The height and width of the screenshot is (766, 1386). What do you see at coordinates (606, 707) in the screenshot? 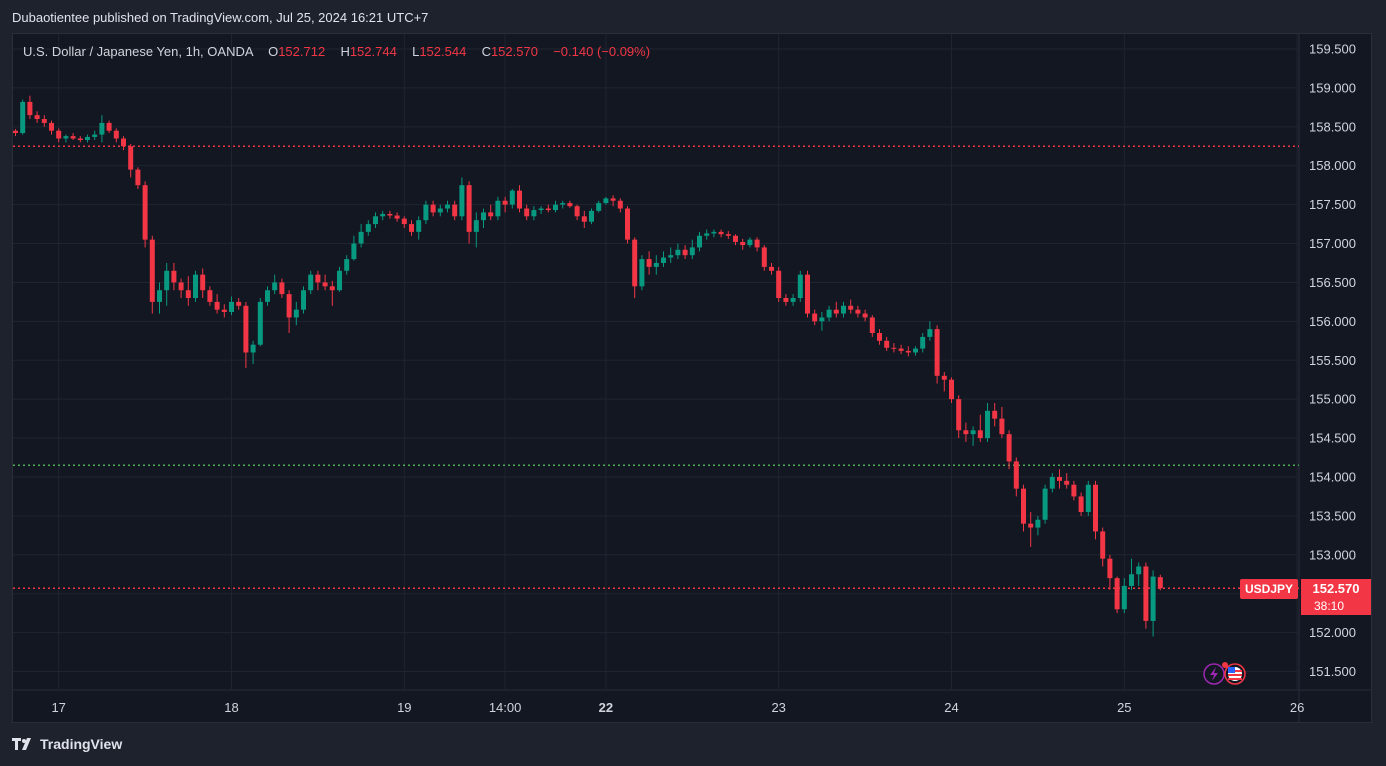
I see `time-tick-label: 22` at bounding box center [606, 707].